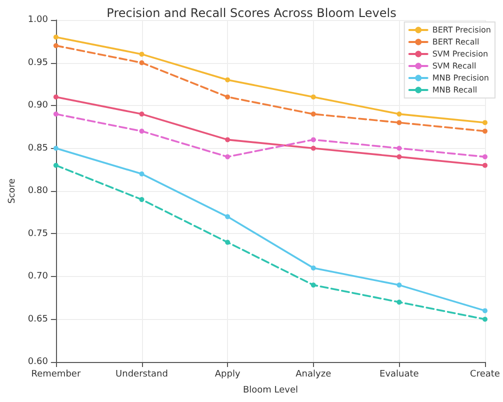 The width and height of the screenshot is (503, 402). I want to click on y-tick-label: 0.75, so click(38, 233).